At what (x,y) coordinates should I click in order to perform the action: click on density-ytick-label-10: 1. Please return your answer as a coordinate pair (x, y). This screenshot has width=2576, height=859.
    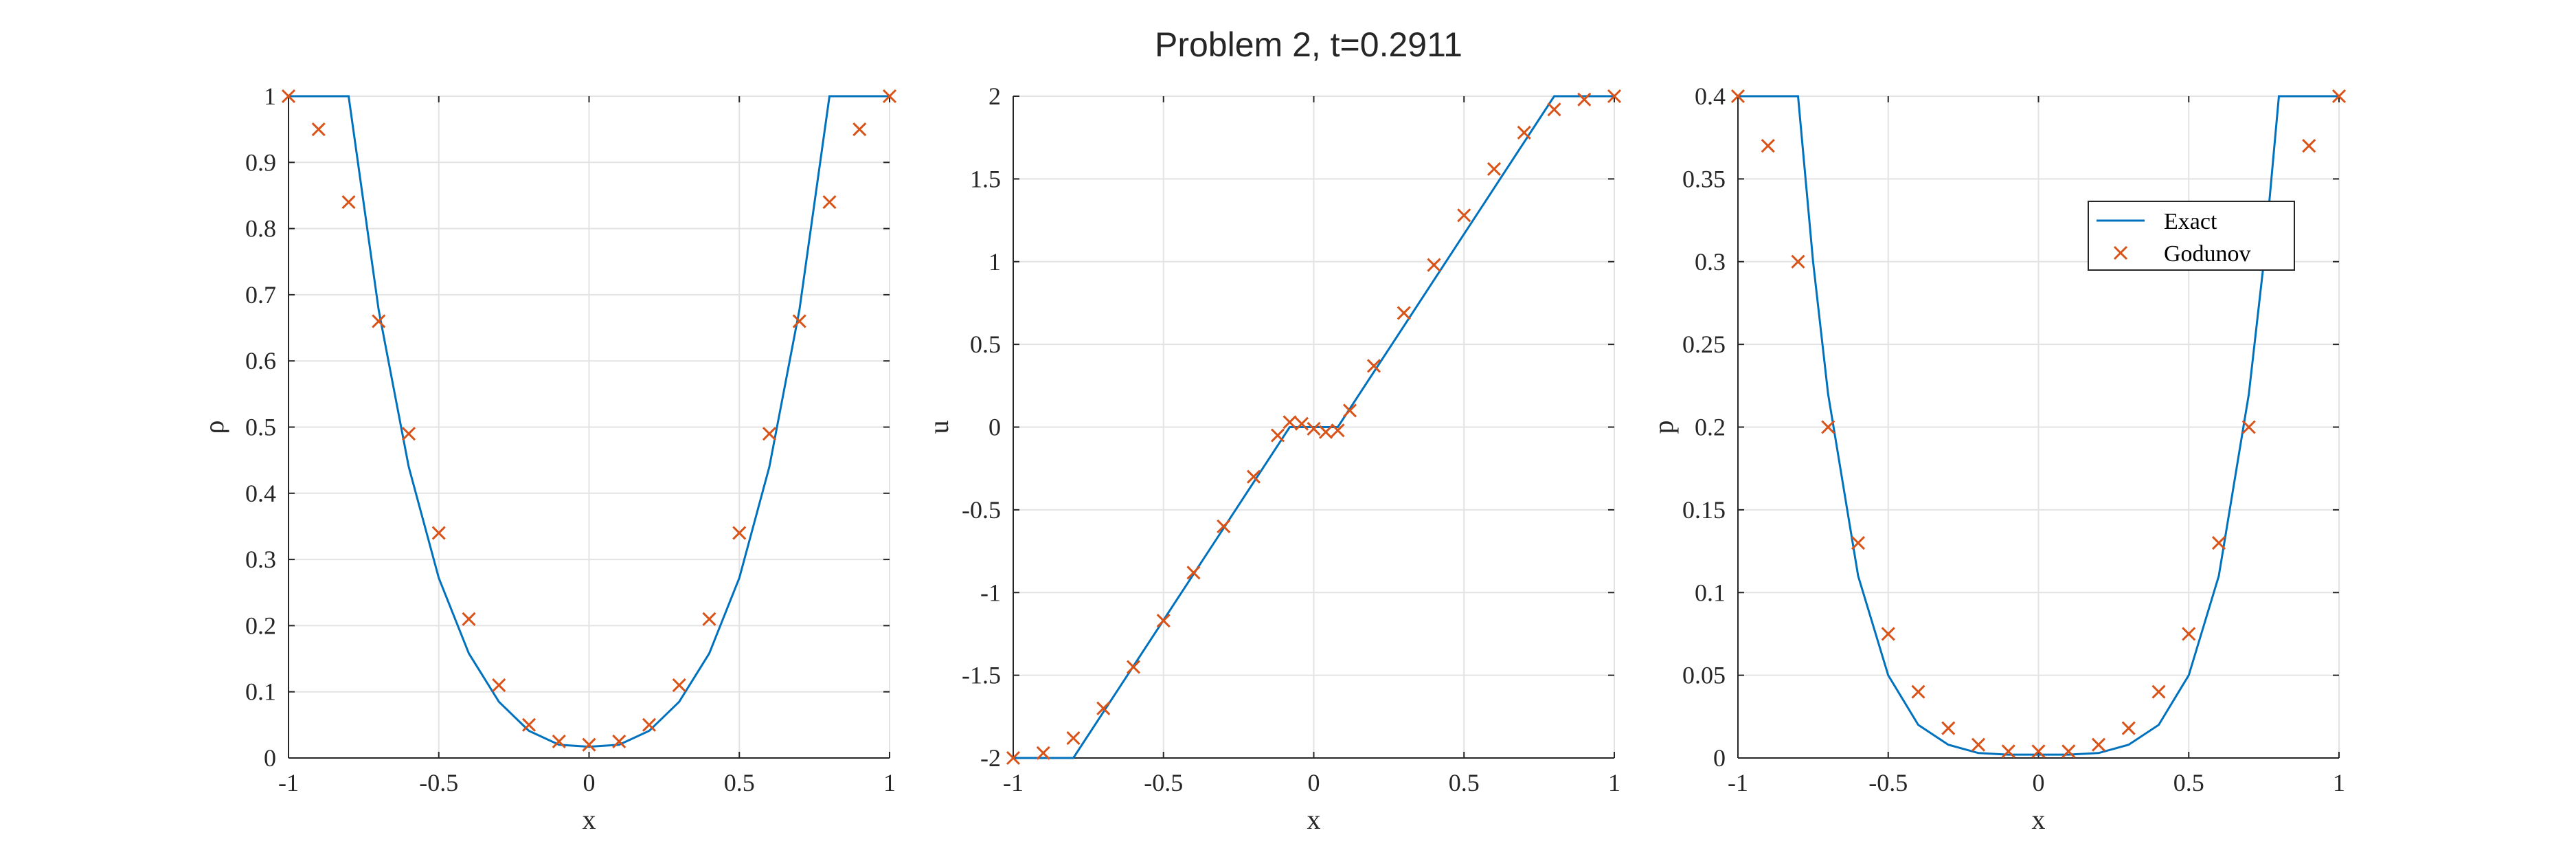
    Looking at the image, I should click on (270, 96).